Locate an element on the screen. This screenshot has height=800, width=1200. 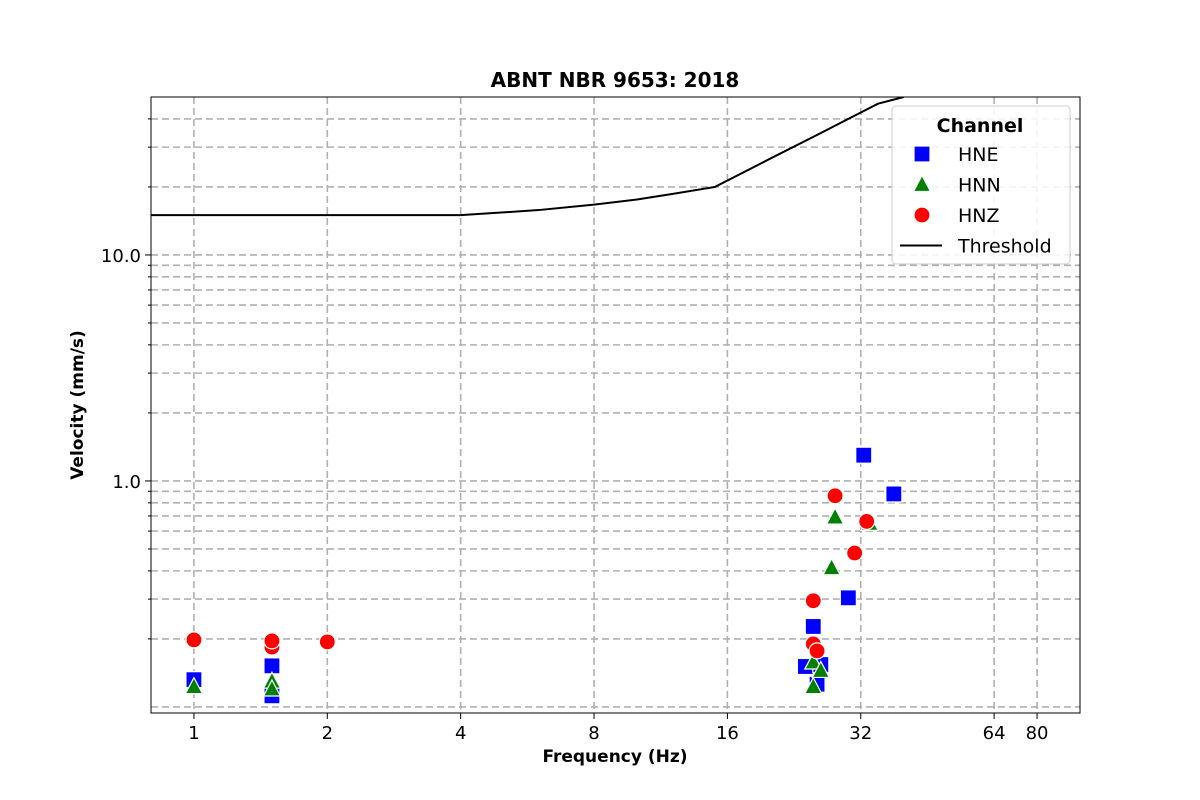
legend: Channel HNE HNN HNZ Threshold is located at coordinates (981, 185).